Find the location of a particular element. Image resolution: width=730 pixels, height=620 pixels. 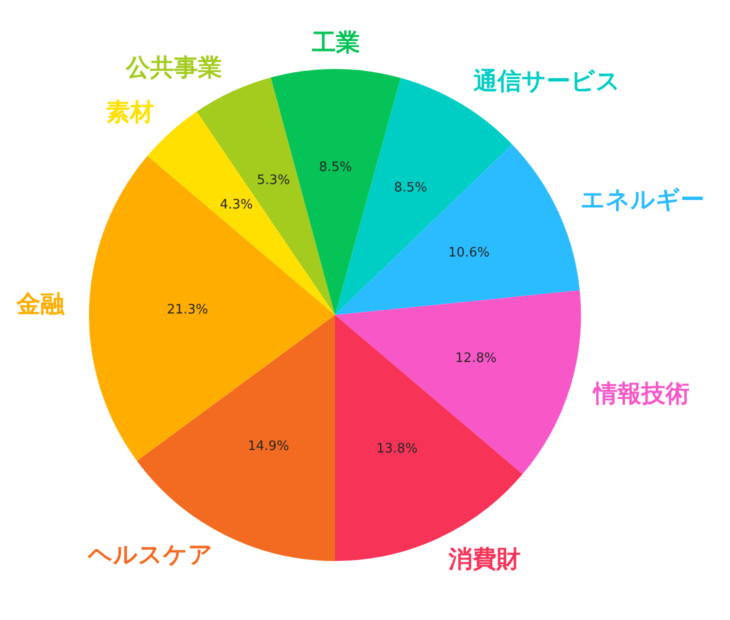

data-label: 12.8% is located at coordinates (476, 358).